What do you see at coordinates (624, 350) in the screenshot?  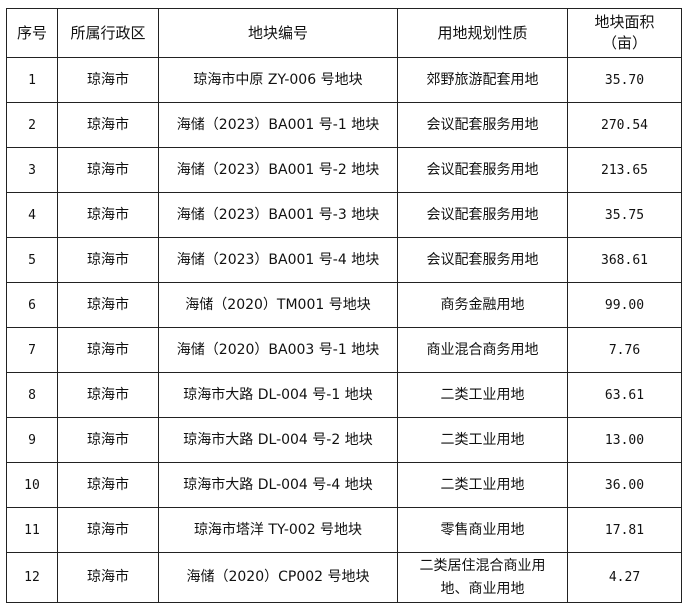 I see `cell-area: 7.76` at bounding box center [624, 350].